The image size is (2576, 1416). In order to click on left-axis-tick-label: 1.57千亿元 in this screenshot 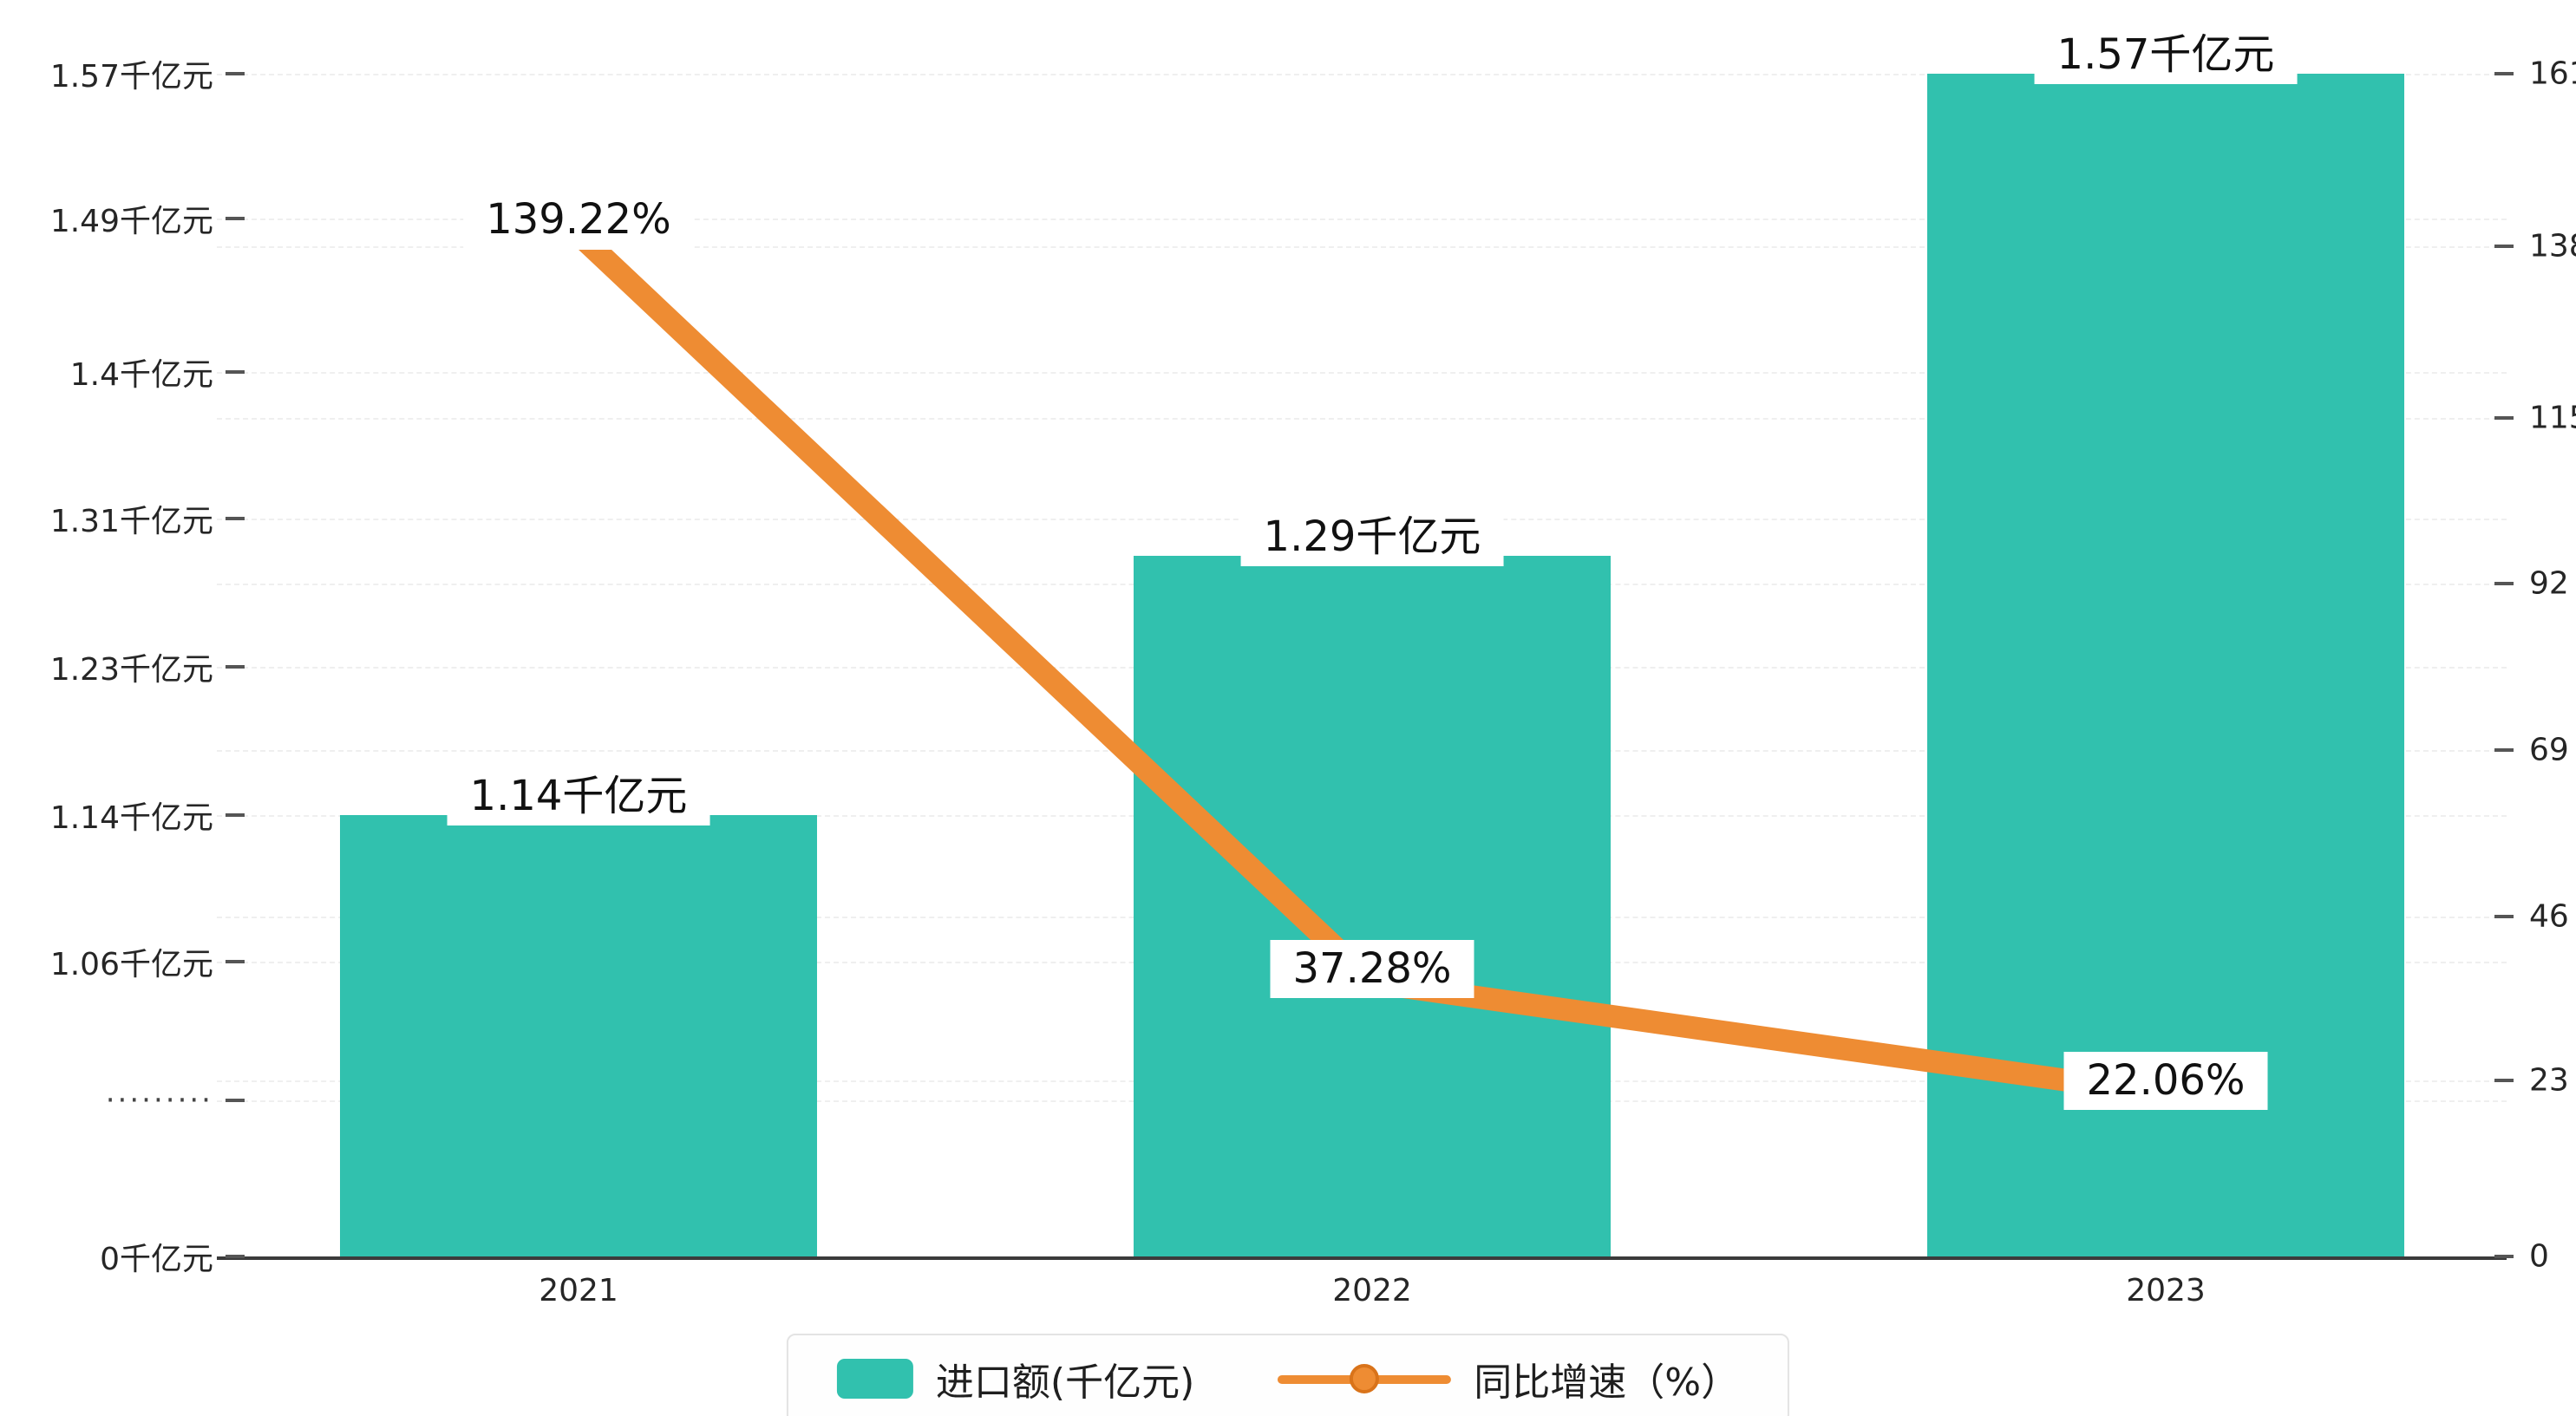, I will do `click(131, 77)`.